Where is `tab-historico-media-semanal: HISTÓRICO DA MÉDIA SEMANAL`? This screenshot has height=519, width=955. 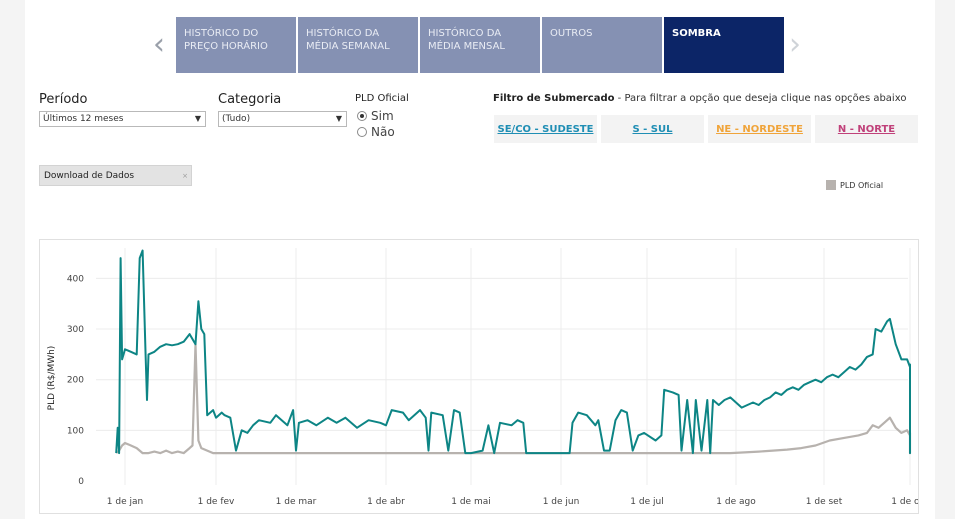 tab-historico-media-semanal: HISTÓRICO DA MÉDIA SEMANAL is located at coordinates (358, 45).